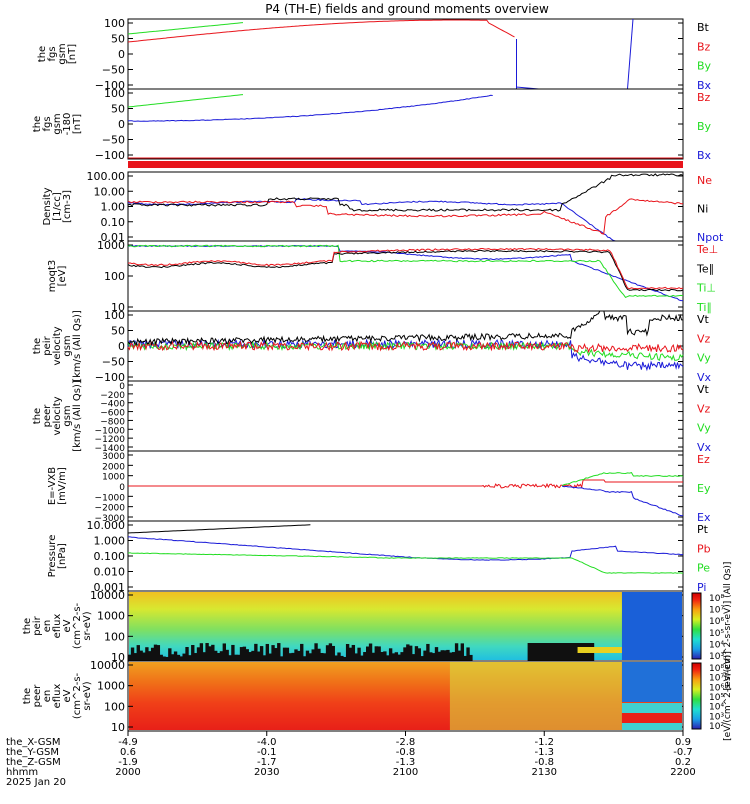  What do you see at coordinates (702, 209) in the screenshot?
I see `legend-entry: Ni` at bounding box center [702, 209].